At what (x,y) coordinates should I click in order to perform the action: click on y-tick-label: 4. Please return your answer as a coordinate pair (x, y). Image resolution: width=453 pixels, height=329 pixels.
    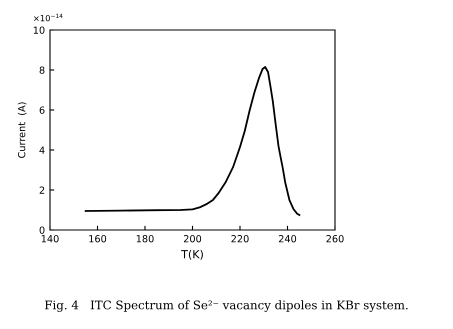
    Looking at the image, I should click on (42, 150).